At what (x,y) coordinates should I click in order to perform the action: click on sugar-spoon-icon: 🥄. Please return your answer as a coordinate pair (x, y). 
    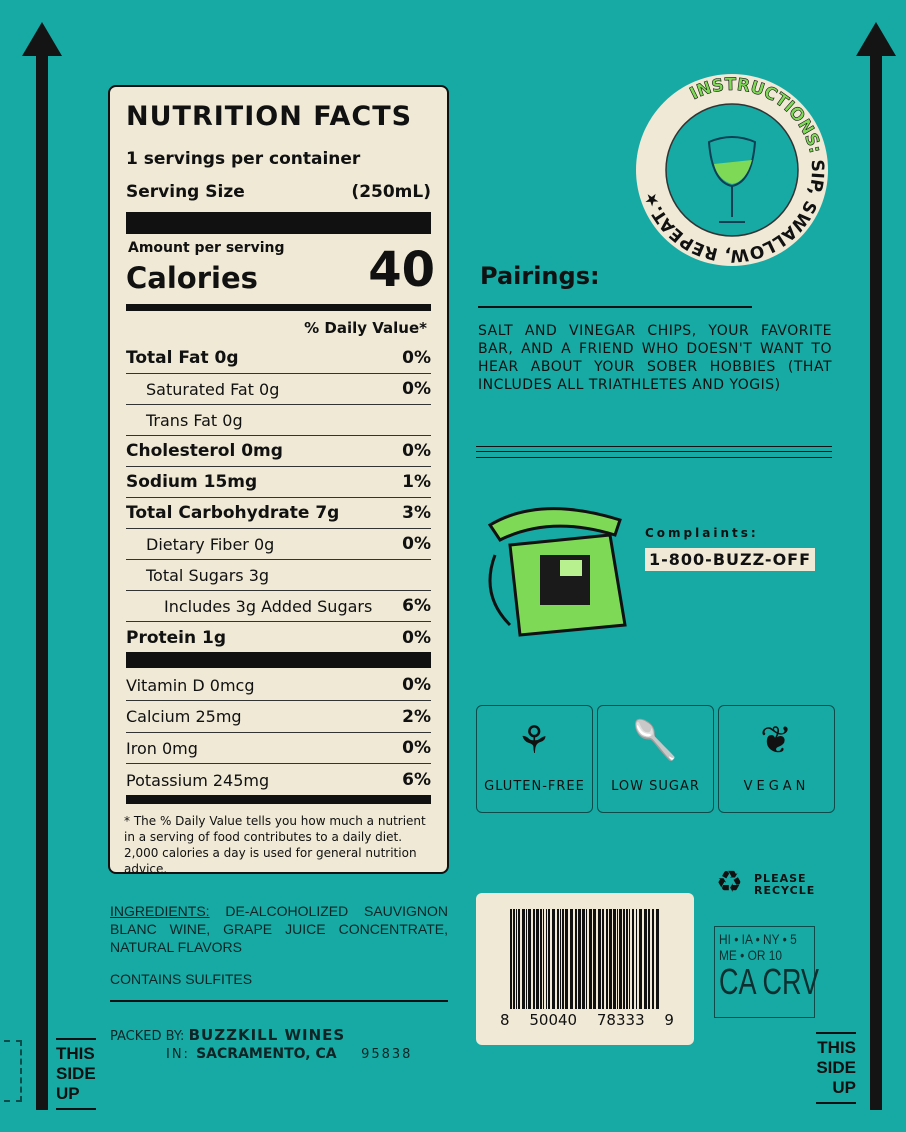
    Looking at the image, I should click on (655, 740).